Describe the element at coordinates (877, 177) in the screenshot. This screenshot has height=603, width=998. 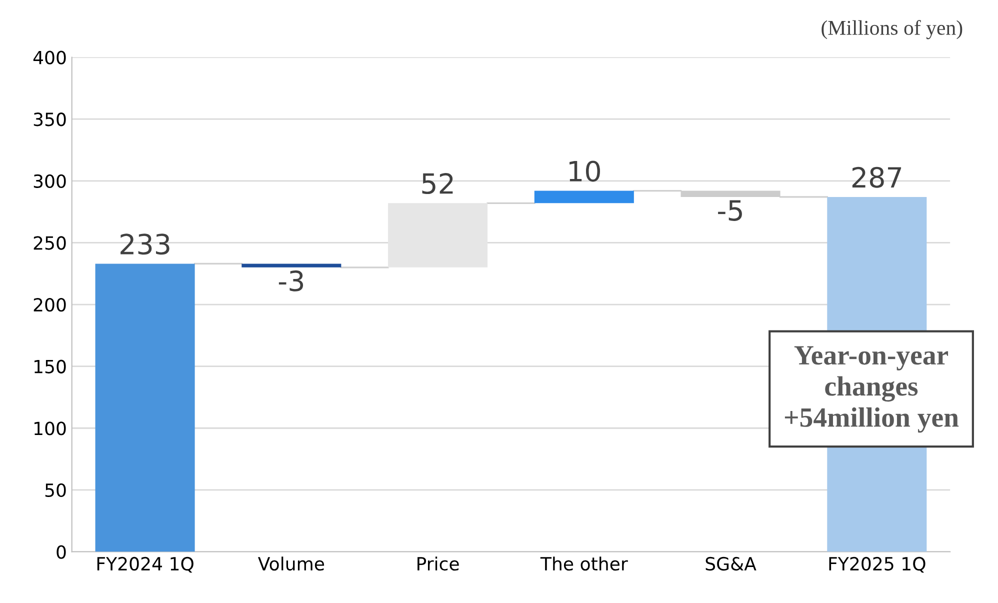
I see `data-label: 287` at that location.